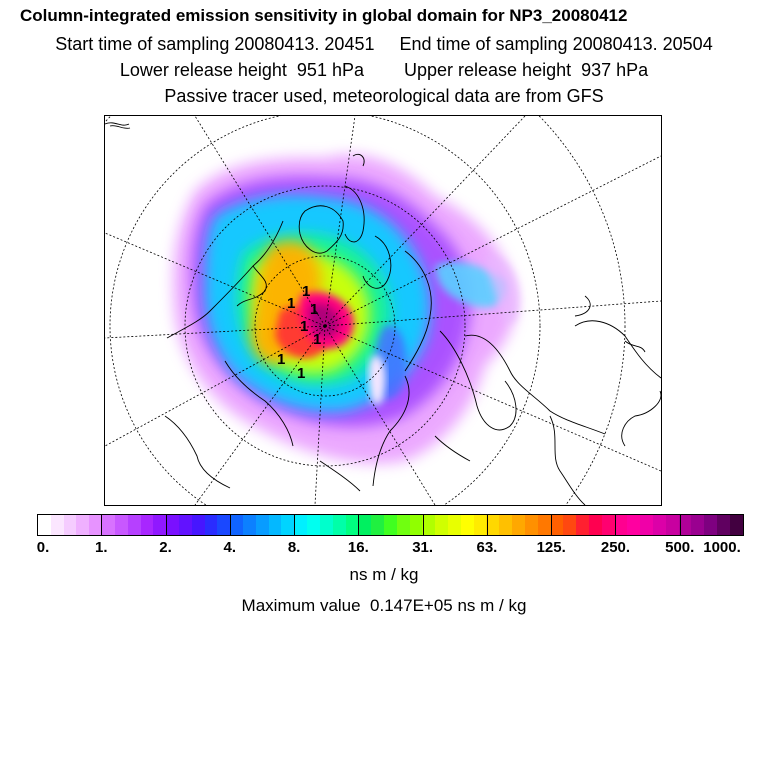 Image resolution: width=768 pixels, height=768 pixels. What do you see at coordinates (294, 547) in the screenshot?
I see `color-scale-tick-label: 8.` at bounding box center [294, 547].